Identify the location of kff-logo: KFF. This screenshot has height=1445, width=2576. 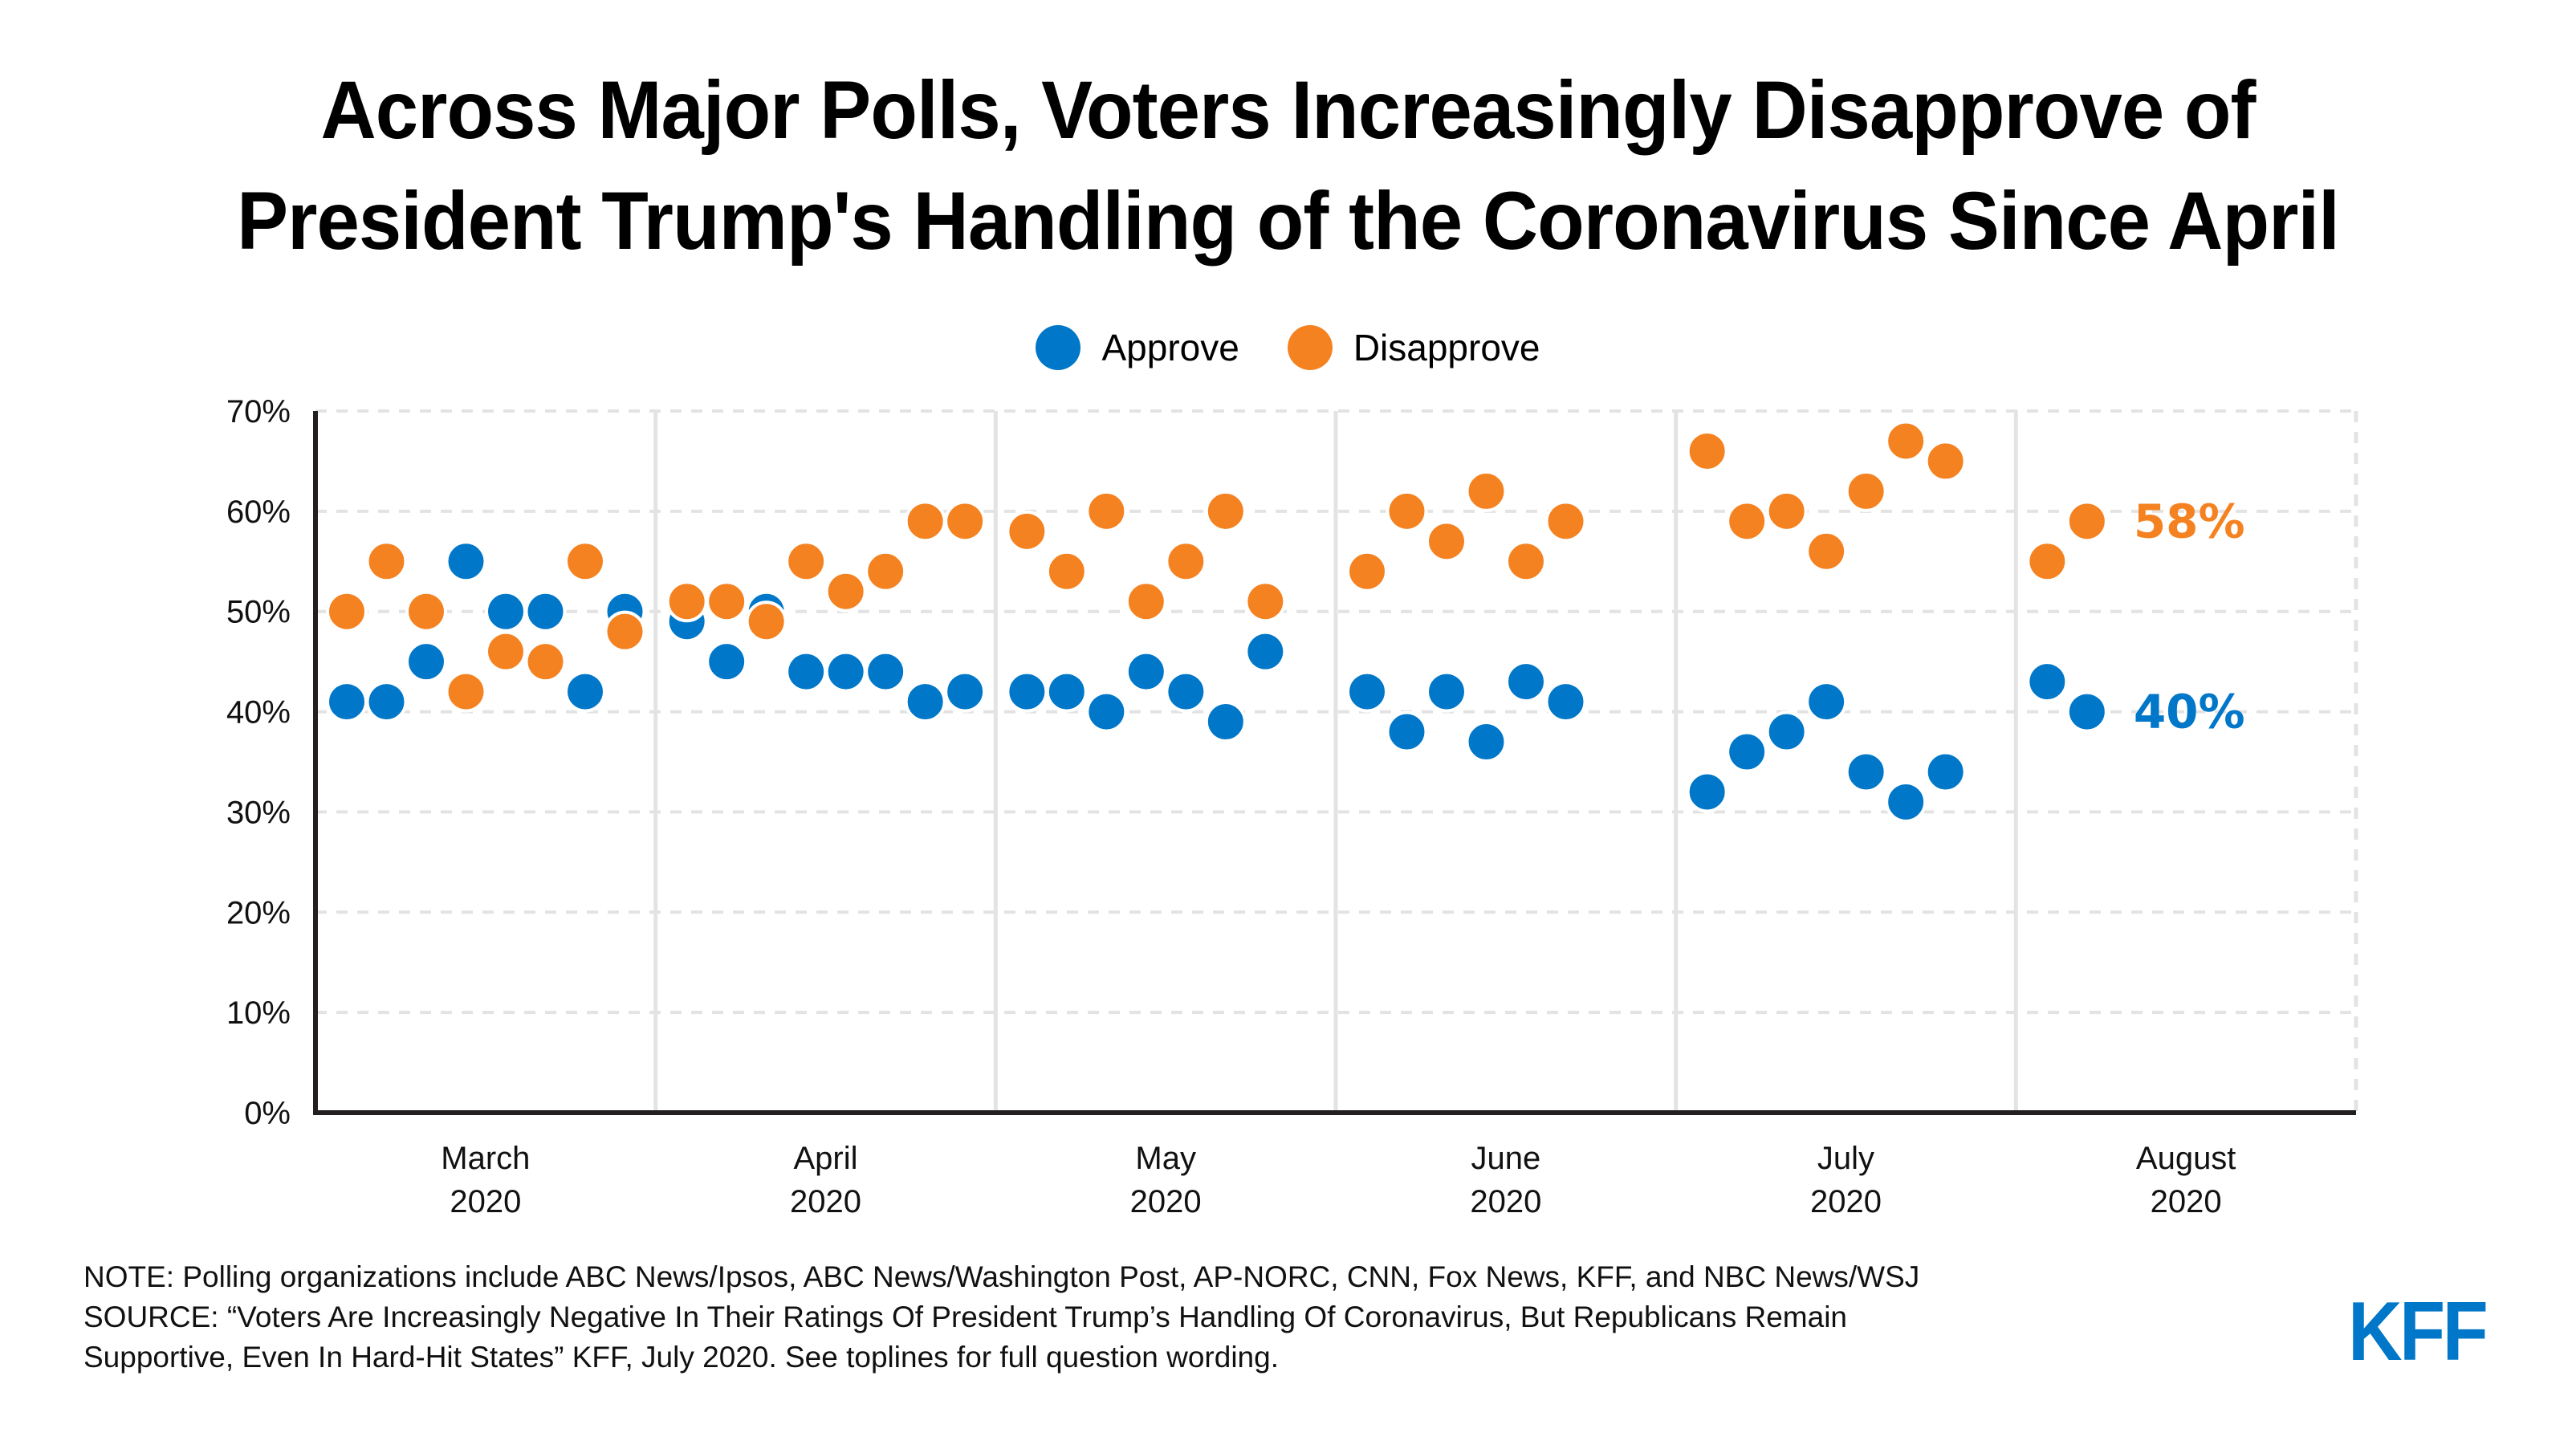
(2424, 1332).